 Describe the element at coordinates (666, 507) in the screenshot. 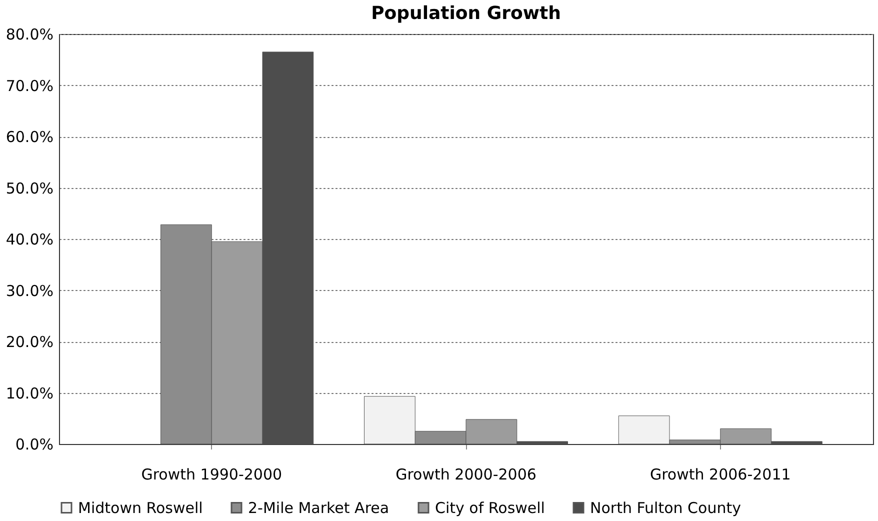

I see `legend-label: North Fulton County` at that location.